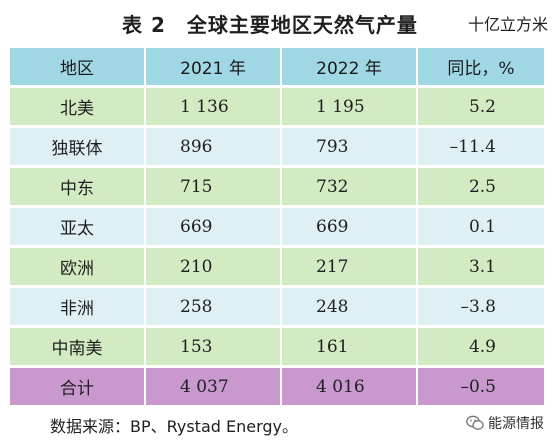  What do you see at coordinates (78, 306) in the screenshot?
I see `region-cell: 非洲` at bounding box center [78, 306].